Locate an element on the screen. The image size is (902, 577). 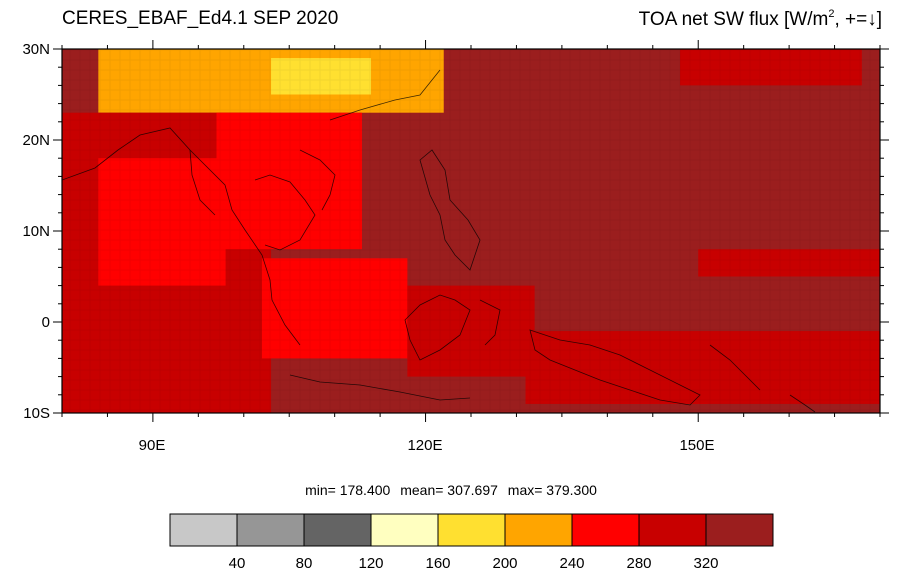
lat-label-10s: 10S is located at coordinates (36, 413).